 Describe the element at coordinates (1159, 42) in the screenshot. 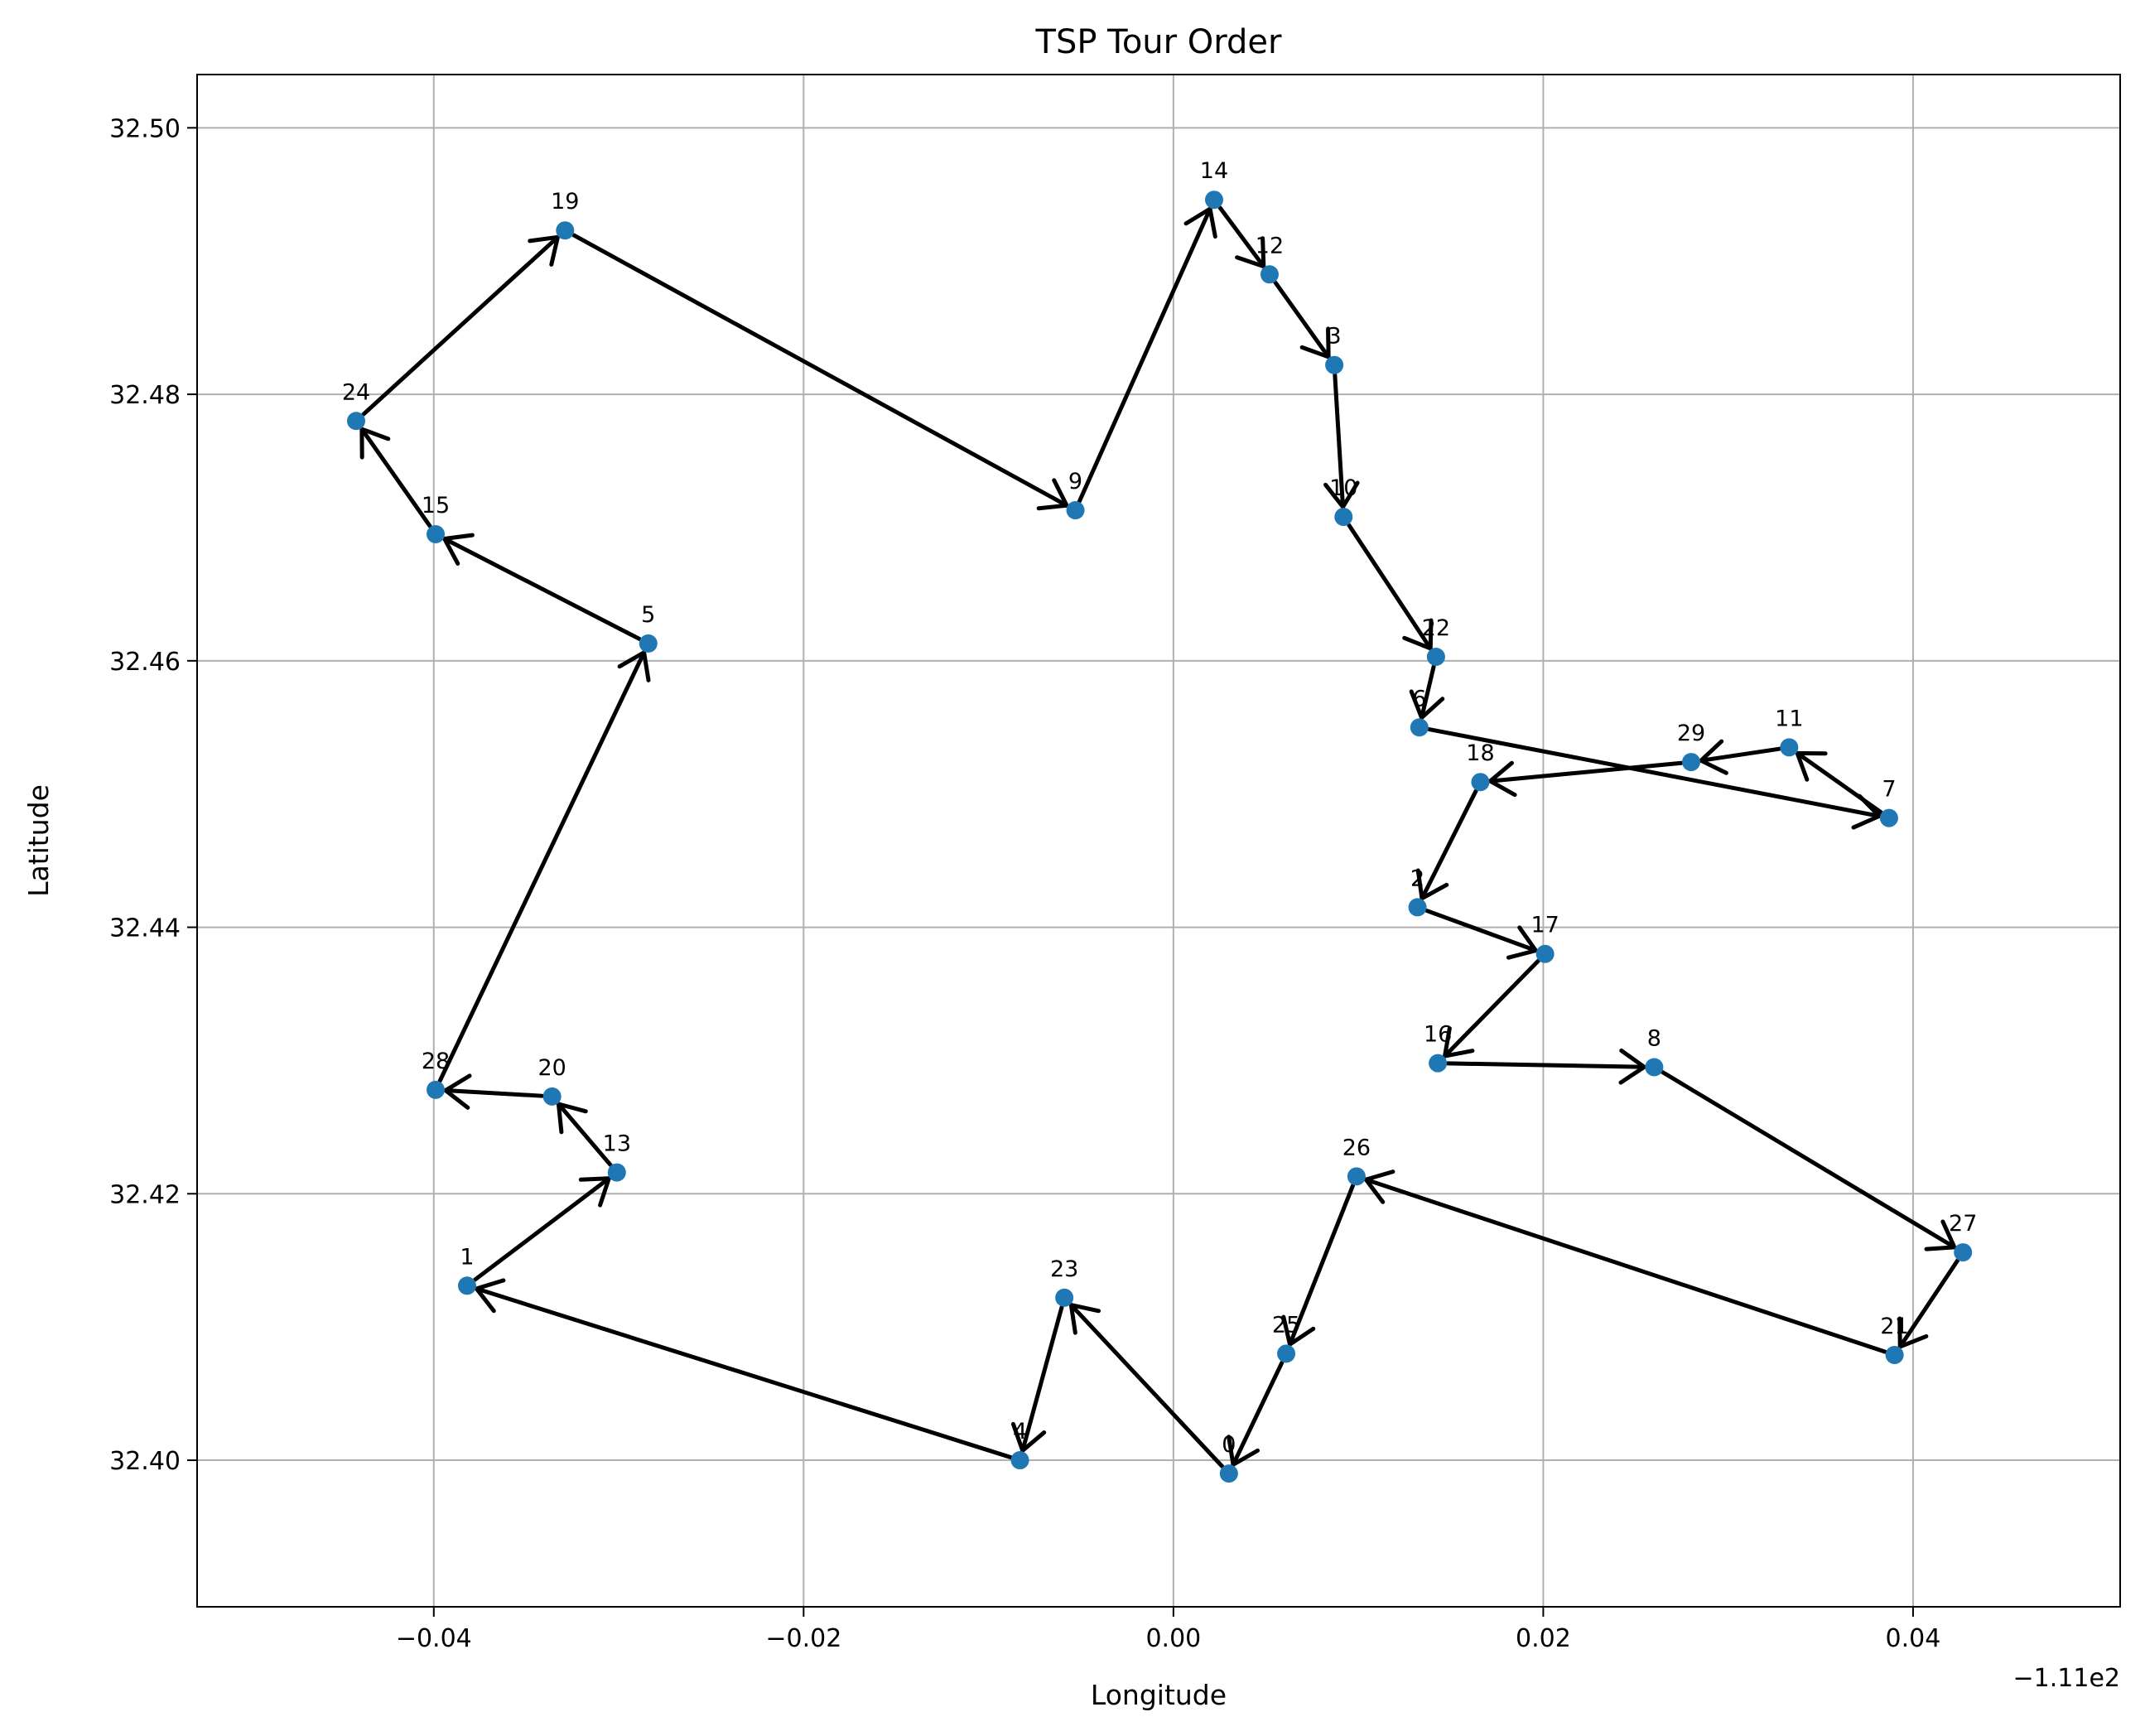

I see `chart-title: TSP Tour Order` at that location.